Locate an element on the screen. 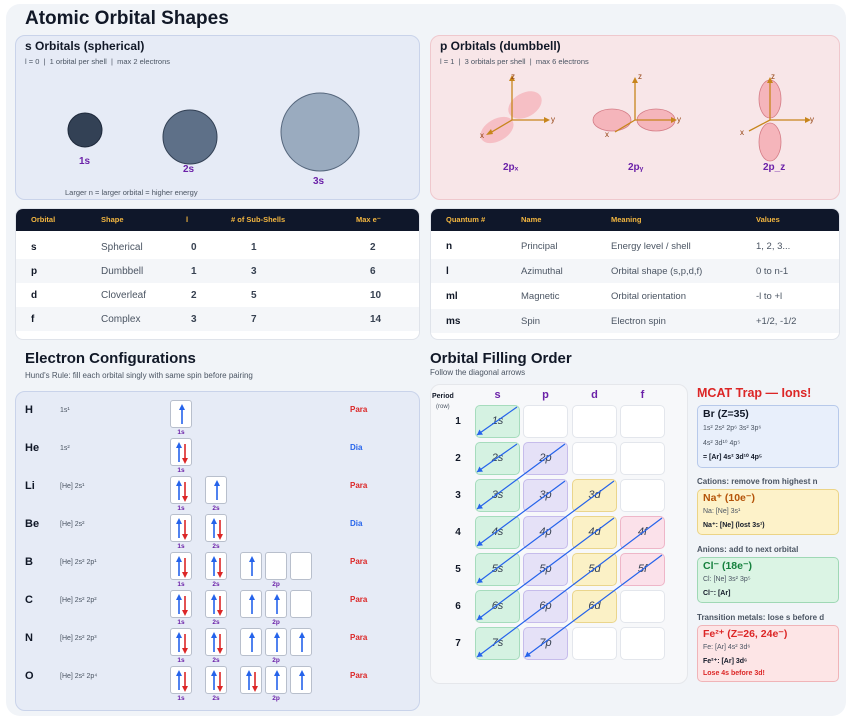 This screenshot has height=720, width=850. na-heading: Na⁺ (10e⁻) is located at coordinates (729, 498).